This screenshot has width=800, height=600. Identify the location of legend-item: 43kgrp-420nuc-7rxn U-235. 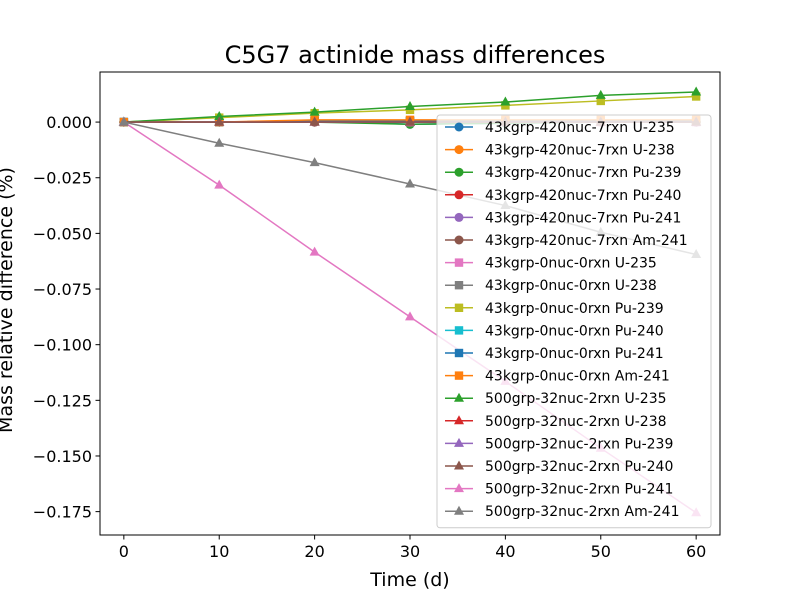
(560, 128).